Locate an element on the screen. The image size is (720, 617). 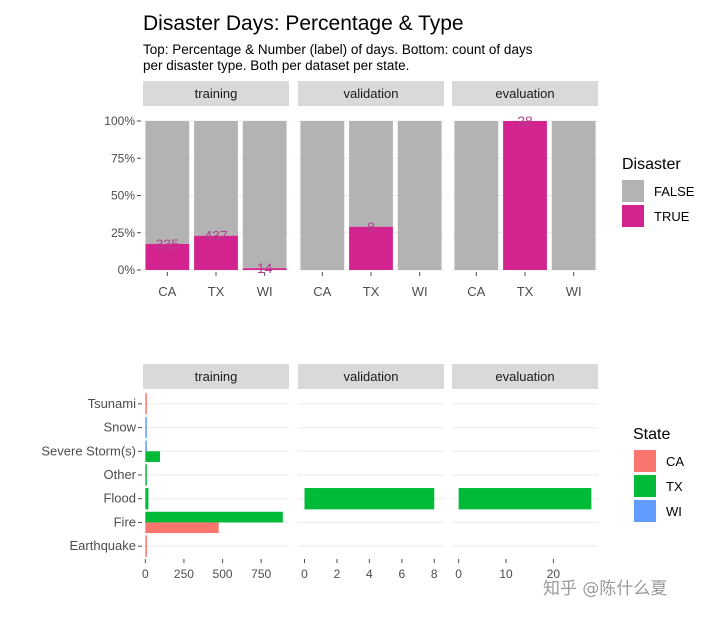
bottom-y-tick-label: Earthquake is located at coordinates (103, 545).